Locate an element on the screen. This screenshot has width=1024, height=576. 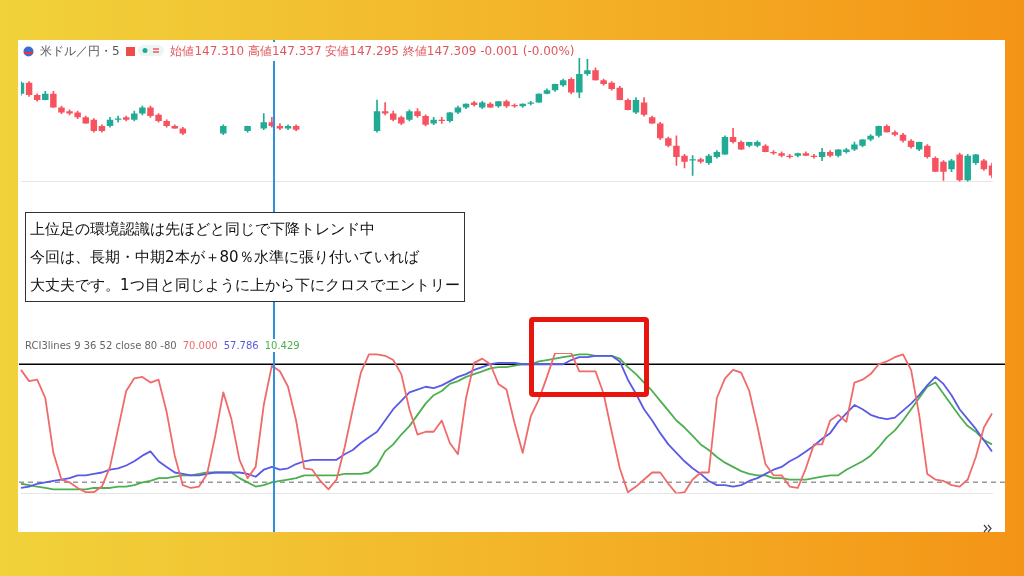
chart-subtitle: 始値147.310 高値147.337 安値147.295 終値147.309 -0.001 (-0.00%) is located at coordinates (372, 51).